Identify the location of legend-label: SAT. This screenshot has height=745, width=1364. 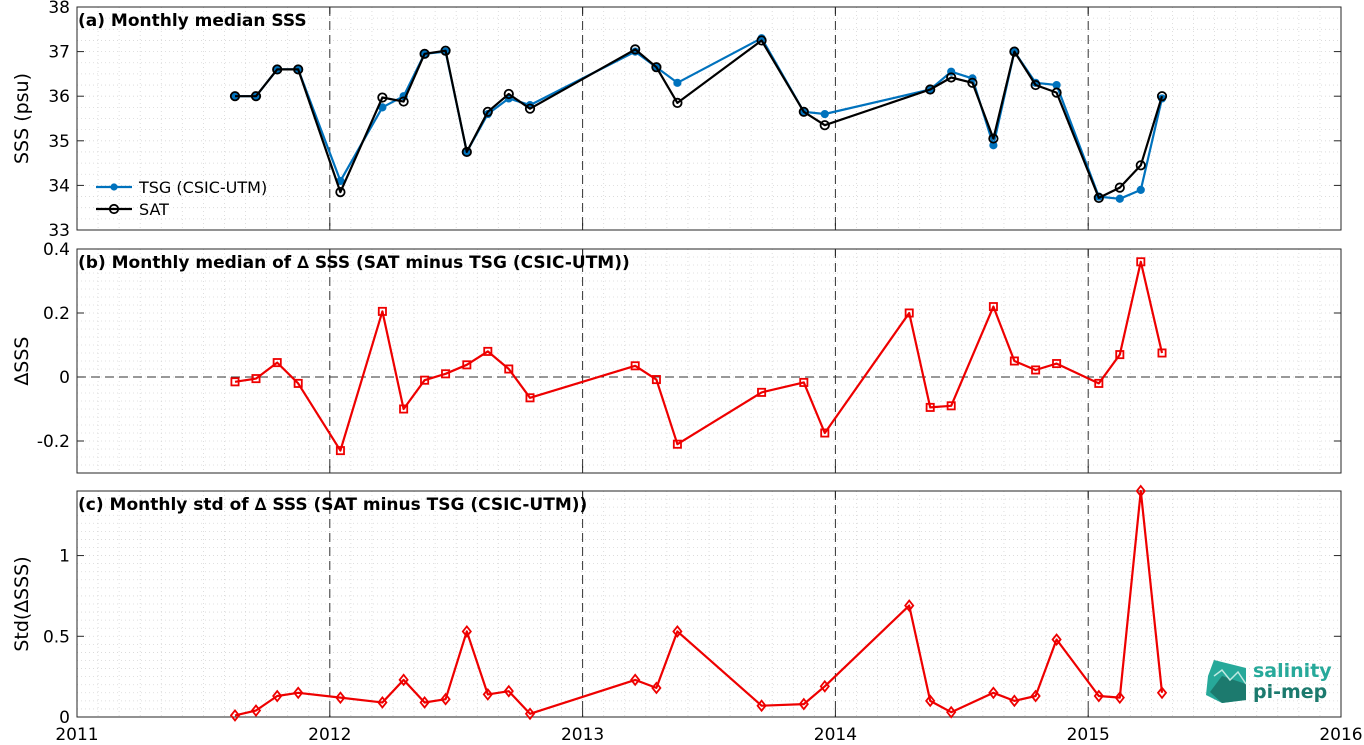
(154, 209).